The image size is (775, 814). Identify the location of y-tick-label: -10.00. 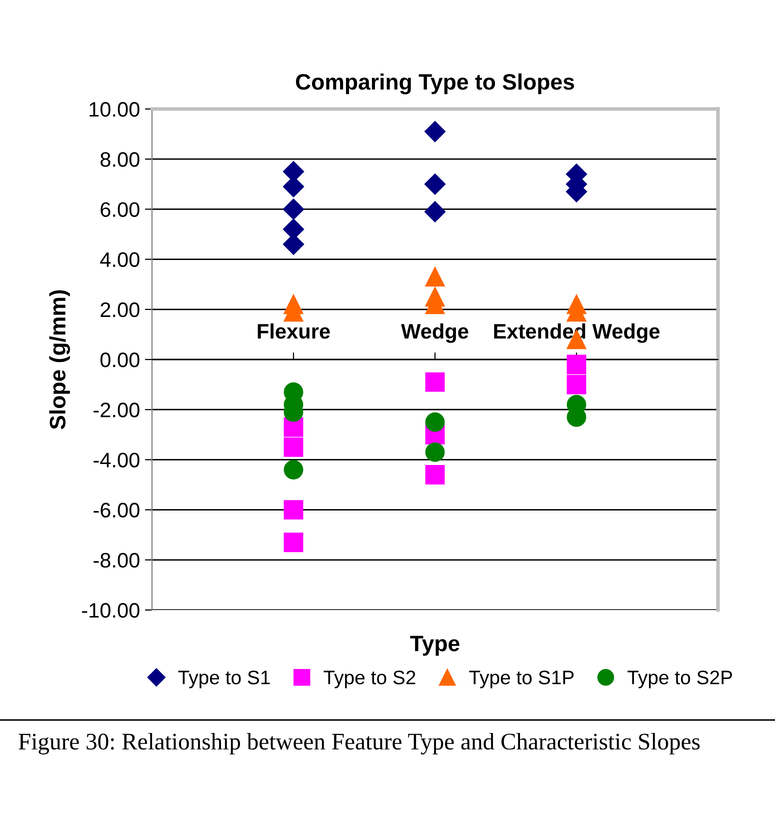
(111, 610).